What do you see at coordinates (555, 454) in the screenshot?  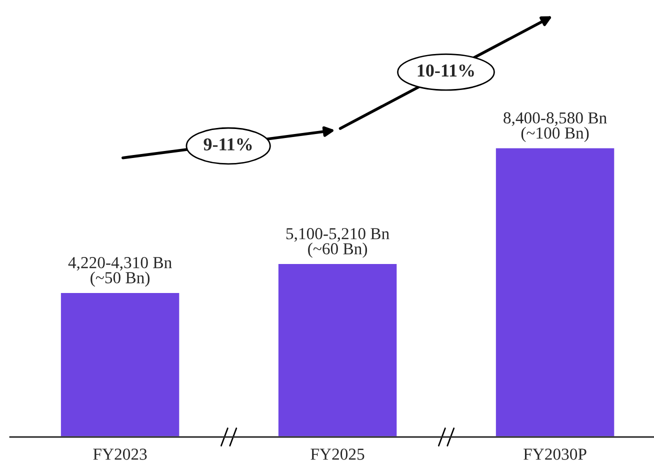 I see `x-tick-label: FY2030P` at bounding box center [555, 454].